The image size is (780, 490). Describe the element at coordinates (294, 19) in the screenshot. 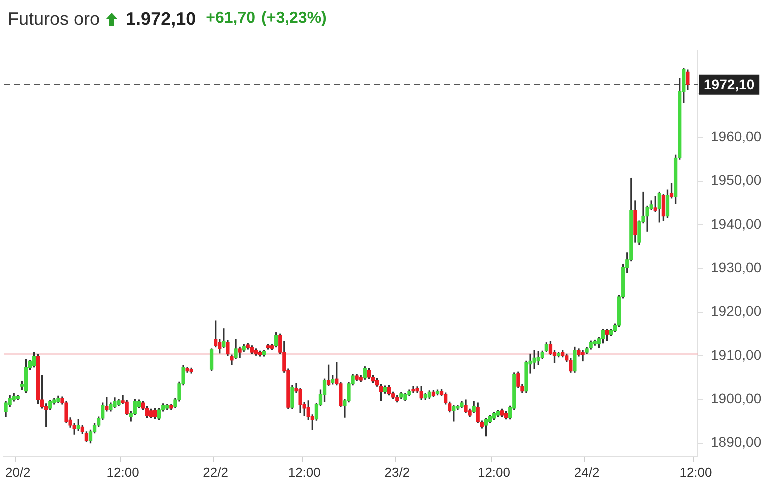

I see `text: (+3,23%)` at that location.